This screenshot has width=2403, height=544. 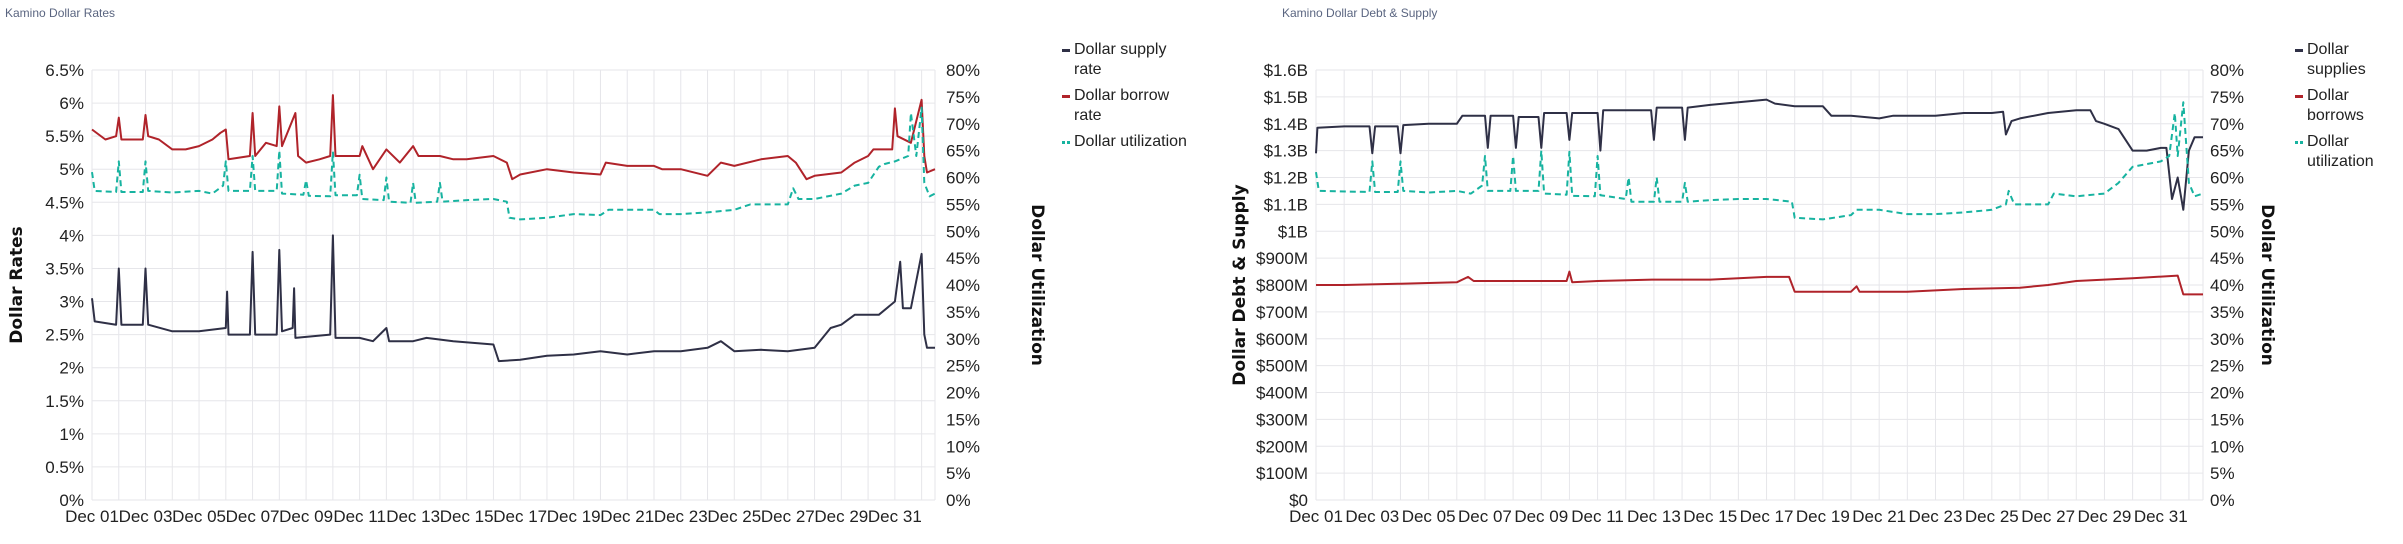 What do you see at coordinates (1282, 285) in the screenshot?
I see `y-tick-label: $800M` at bounding box center [1282, 285].